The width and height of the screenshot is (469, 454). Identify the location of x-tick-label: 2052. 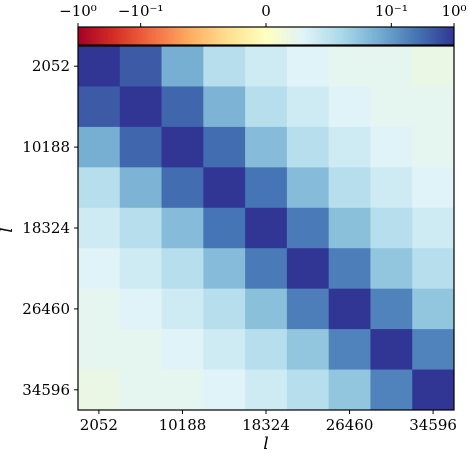
(99, 425).